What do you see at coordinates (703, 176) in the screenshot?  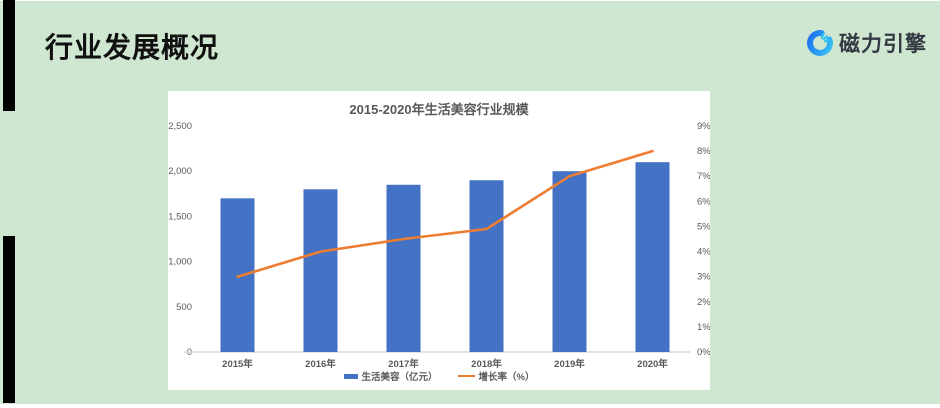 I see `y-axis-right-tick-label: 7%` at bounding box center [703, 176].